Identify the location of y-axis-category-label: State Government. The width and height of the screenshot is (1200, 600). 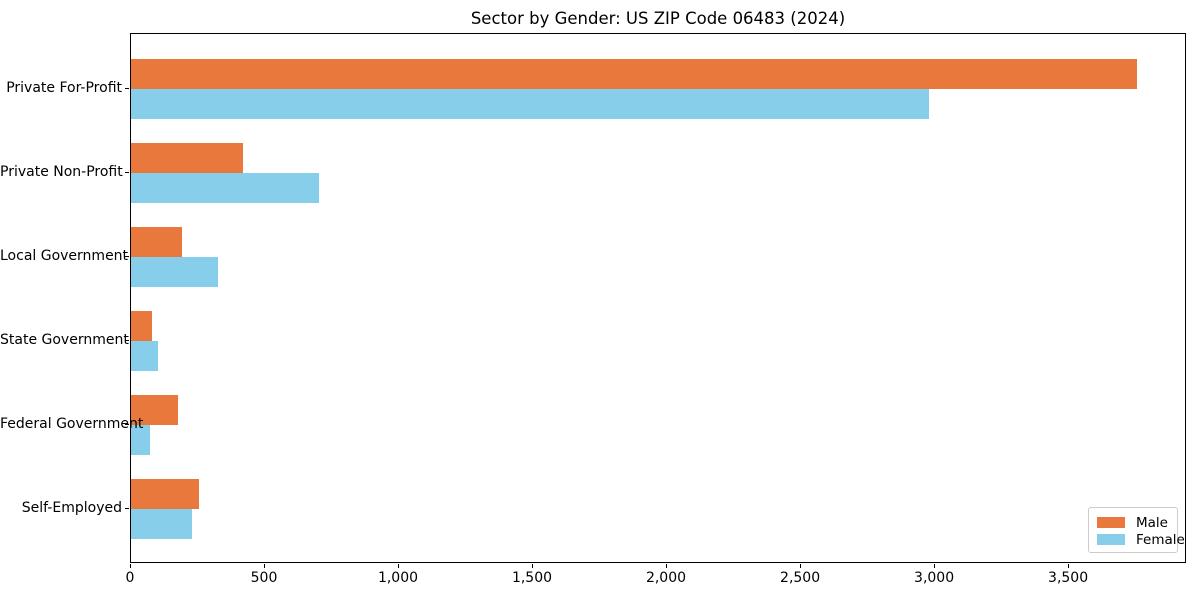
(64, 340).